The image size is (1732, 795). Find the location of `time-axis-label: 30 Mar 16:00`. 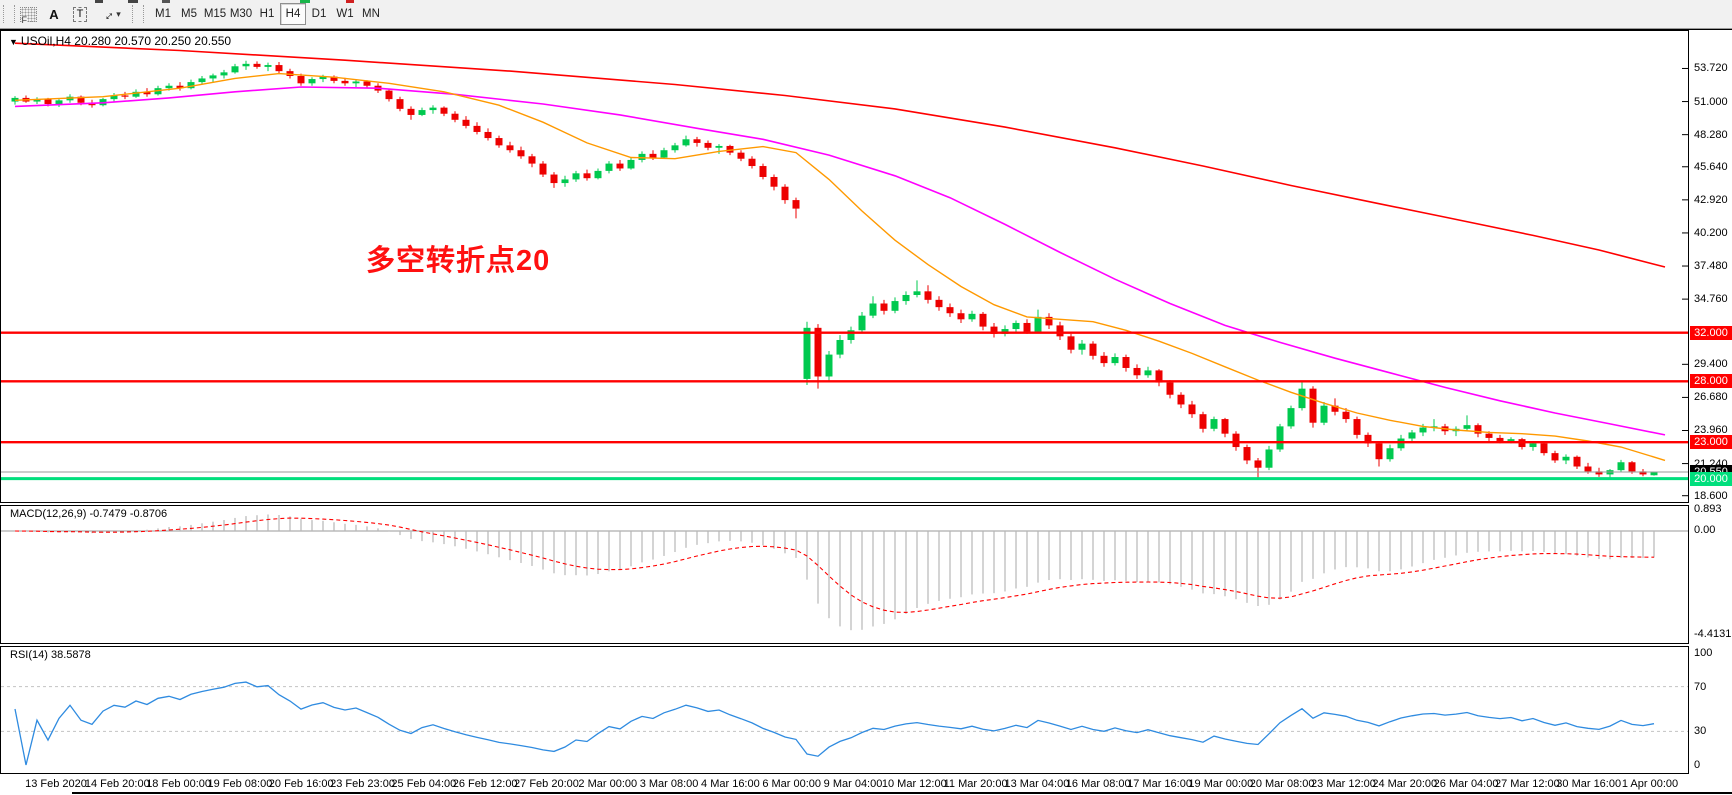

time-axis-label: 30 Mar 16:00 is located at coordinates (1589, 784).